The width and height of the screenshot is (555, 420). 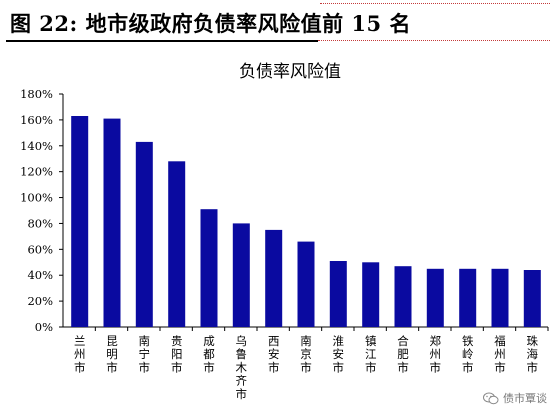 I want to click on figure-header: 图 22: 地市级政府负债率风险值前 15 名, so click(x=277, y=23).